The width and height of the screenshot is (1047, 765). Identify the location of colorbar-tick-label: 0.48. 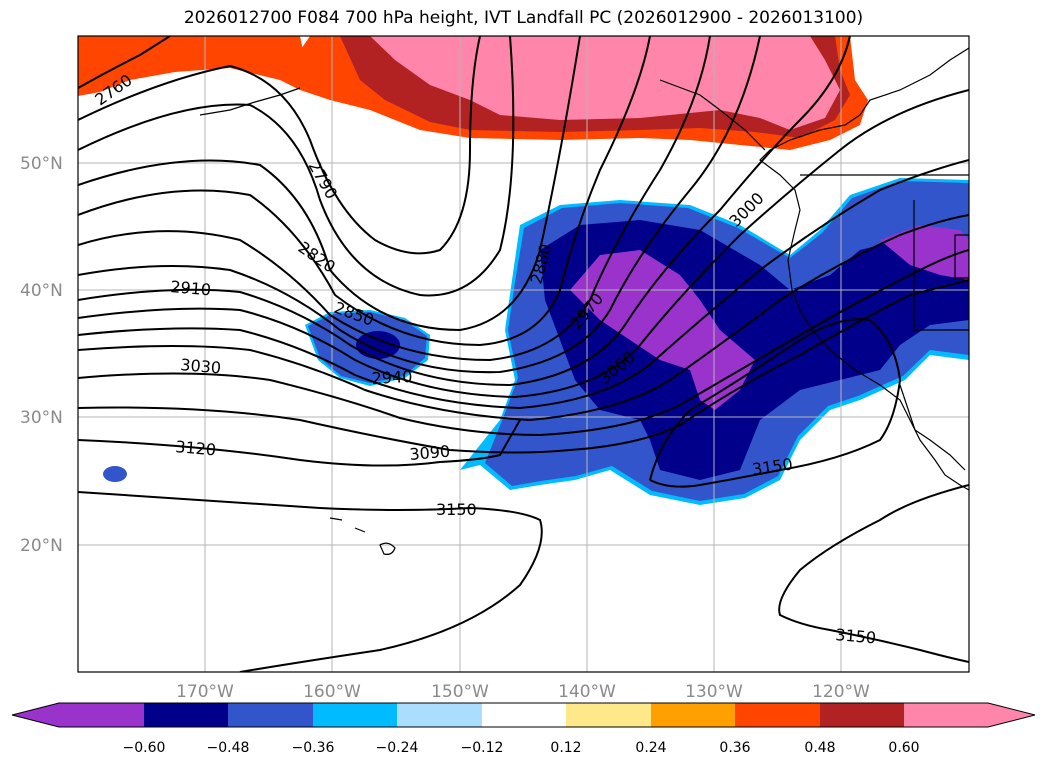
(819, 748).